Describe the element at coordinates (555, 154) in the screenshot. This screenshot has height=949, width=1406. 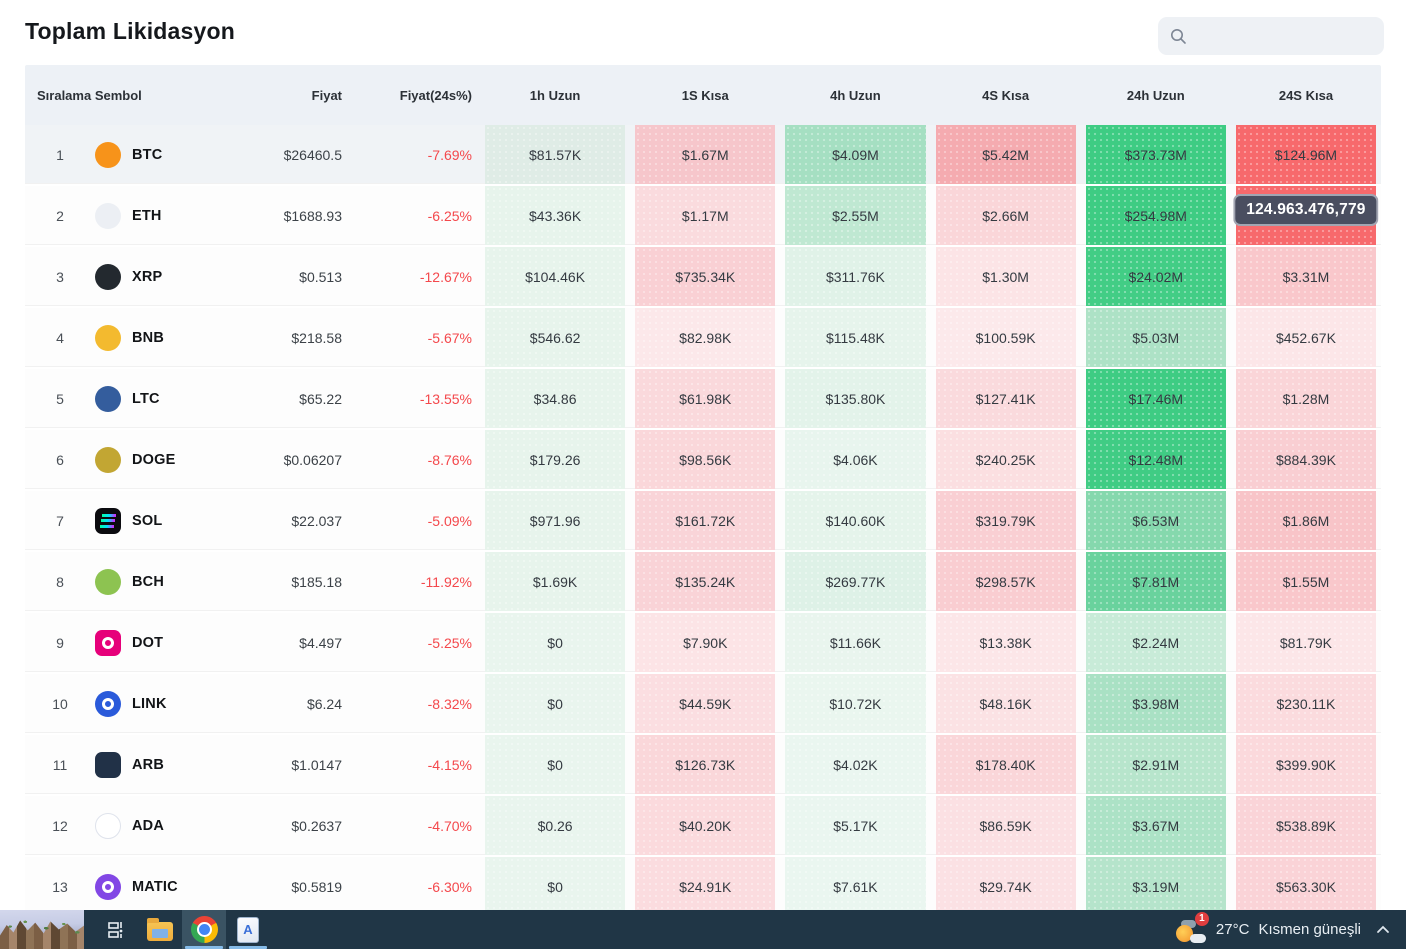
I see `liq-cell-1h-uzun: $81.57K` at that location.